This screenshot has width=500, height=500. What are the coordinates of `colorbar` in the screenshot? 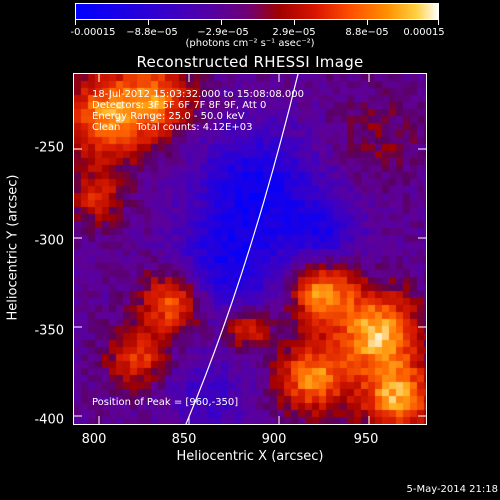 It's located at (257, 11).